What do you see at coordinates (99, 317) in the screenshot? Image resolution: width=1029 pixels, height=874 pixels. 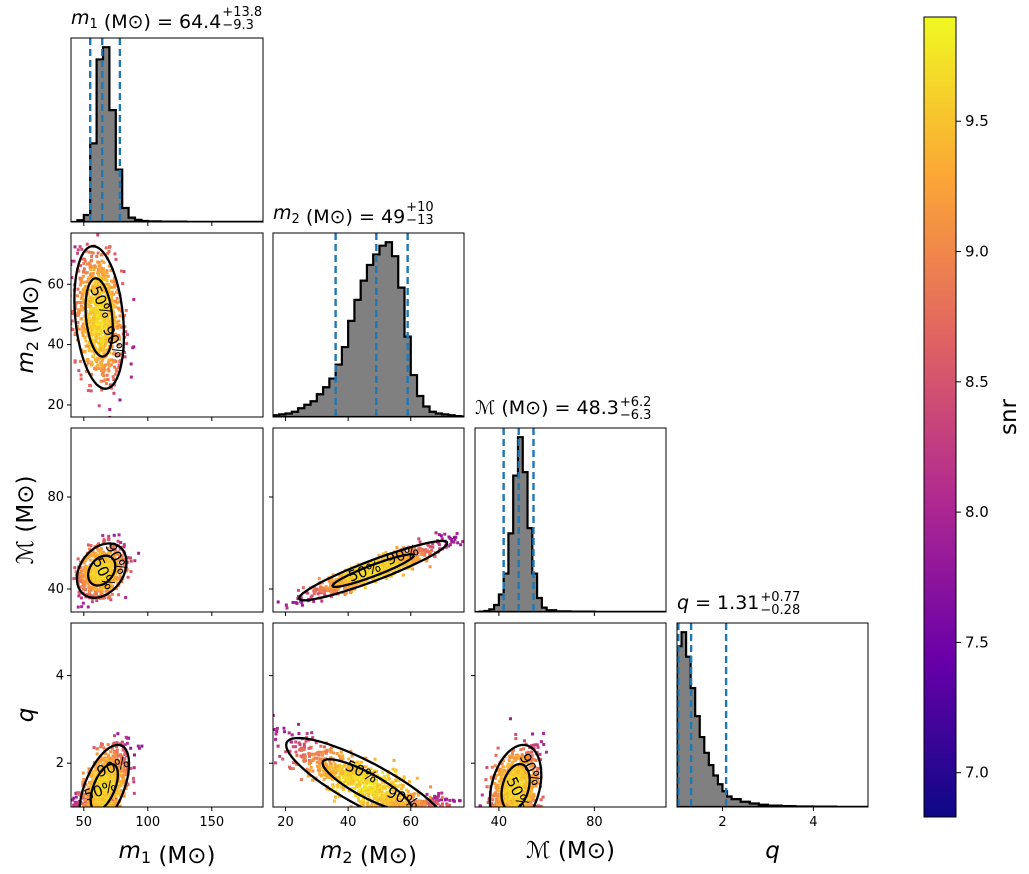 I see `contour-90pct` at bounding box center [99, 317].